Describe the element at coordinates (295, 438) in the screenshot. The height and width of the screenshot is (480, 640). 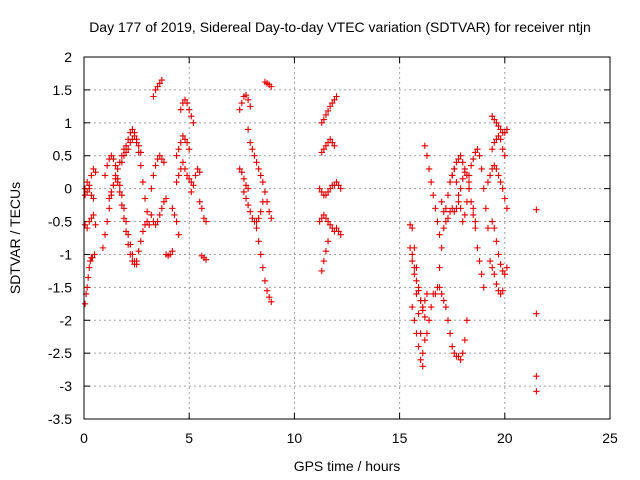
I see `x-tick-label: 10` at that location.